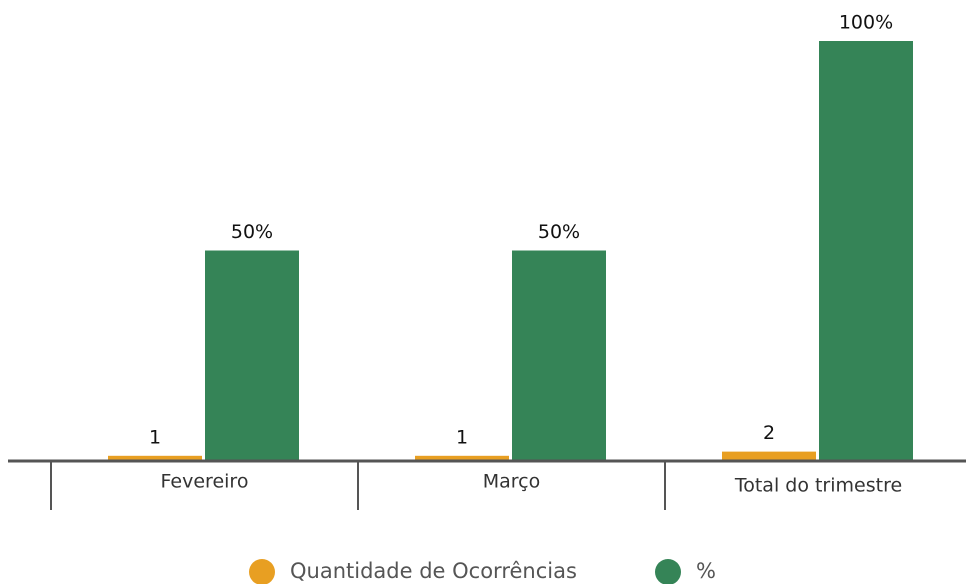 This screenshot has height=584, width=966. Describe the element at coordinates (433, 571) in the screenshot. I see `legend-label: Quantidade de Ocorrências` at that location.